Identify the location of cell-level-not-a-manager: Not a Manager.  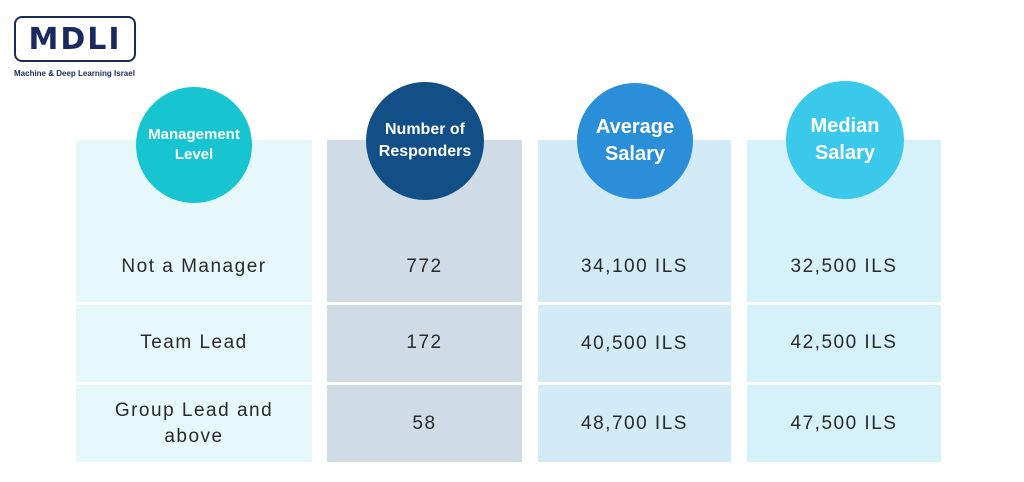
(194, 267).